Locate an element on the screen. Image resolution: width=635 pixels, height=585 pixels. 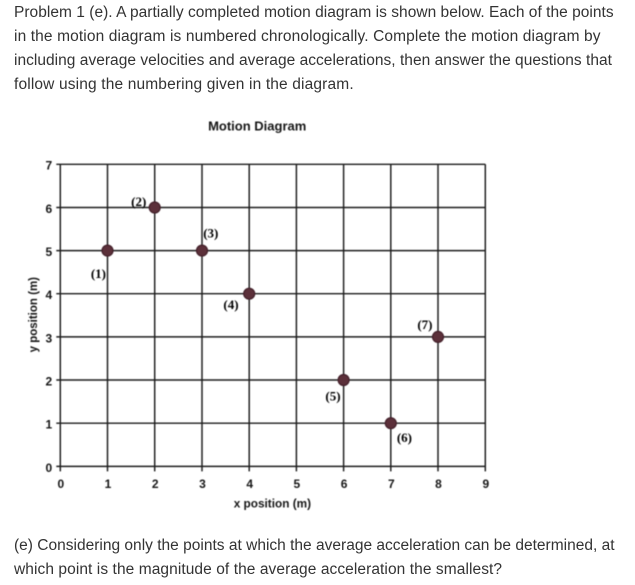
svg-text: (7) is located at coordinates (424, 324).